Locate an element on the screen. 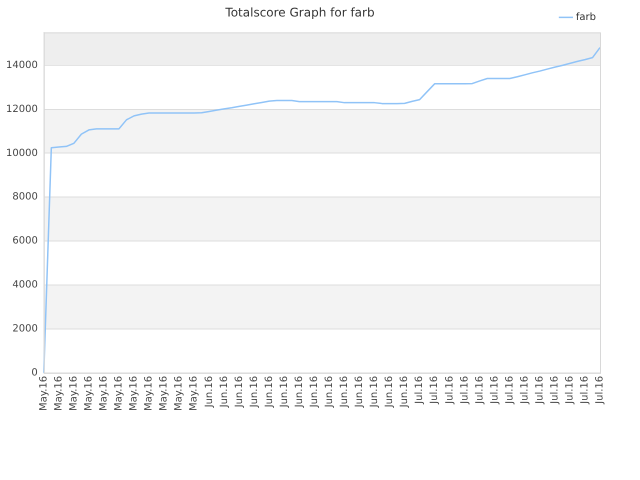  y-tick-label: 14000 is located at coordinates (22, 65).